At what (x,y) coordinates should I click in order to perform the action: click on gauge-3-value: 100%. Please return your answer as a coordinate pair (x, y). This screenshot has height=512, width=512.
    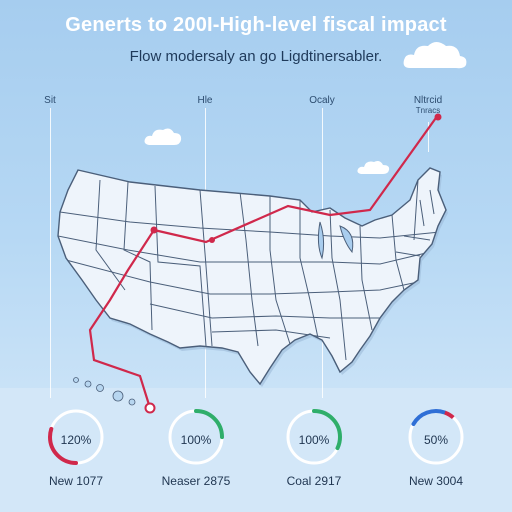
    Looking at the image, I should click on (314, 440).